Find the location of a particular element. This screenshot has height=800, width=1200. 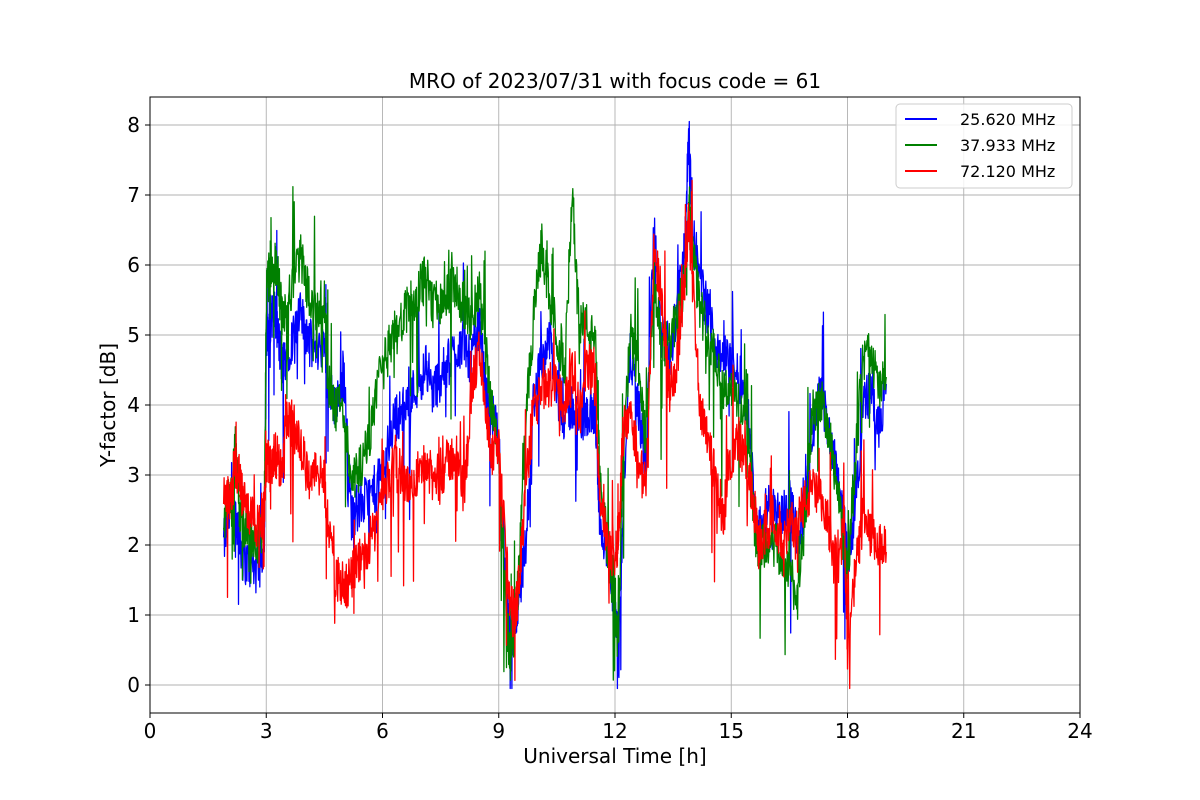

legend: 25.620 MHz 37.933 MHz 72.120 MHz is located at coordinates (984, 146).